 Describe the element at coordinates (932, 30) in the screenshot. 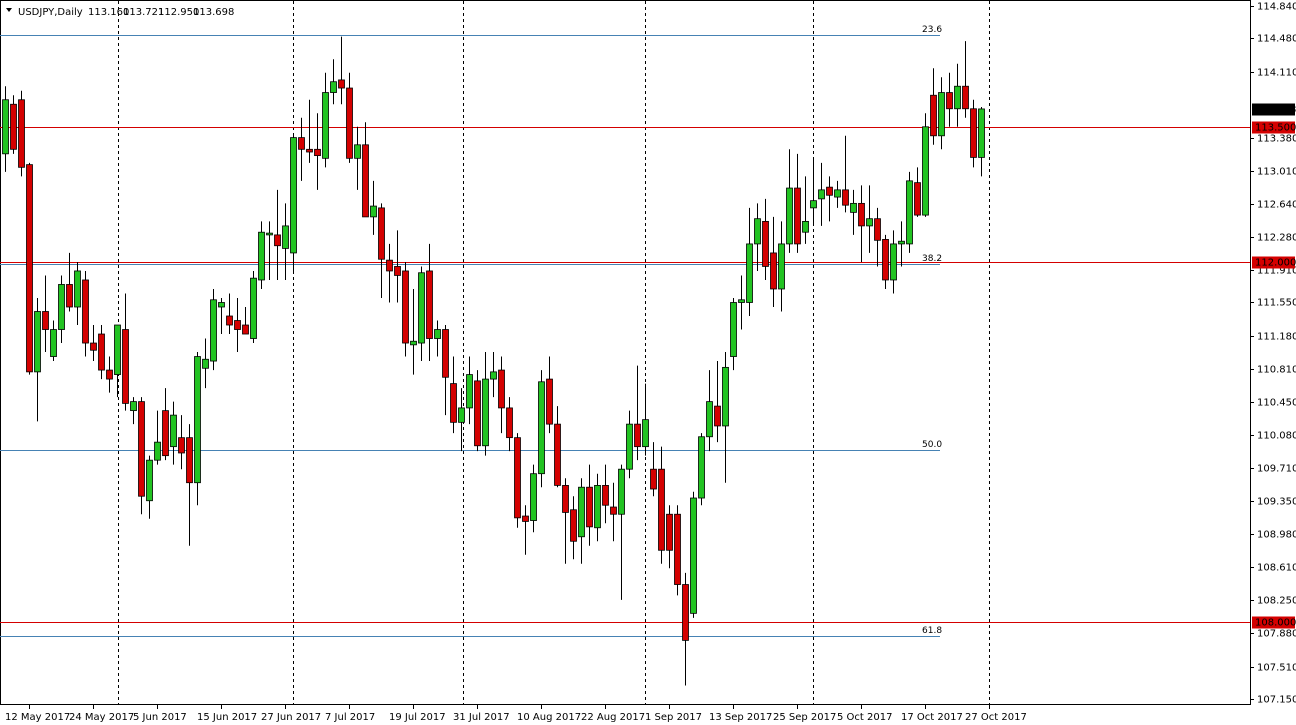

I see `fib-label: 23.6` at that location.